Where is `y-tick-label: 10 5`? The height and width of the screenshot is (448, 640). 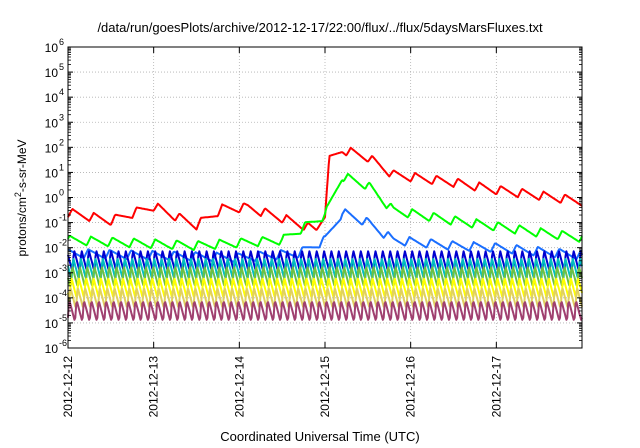 y-tick-label: 10 5 is located at coordinates (54, 71).